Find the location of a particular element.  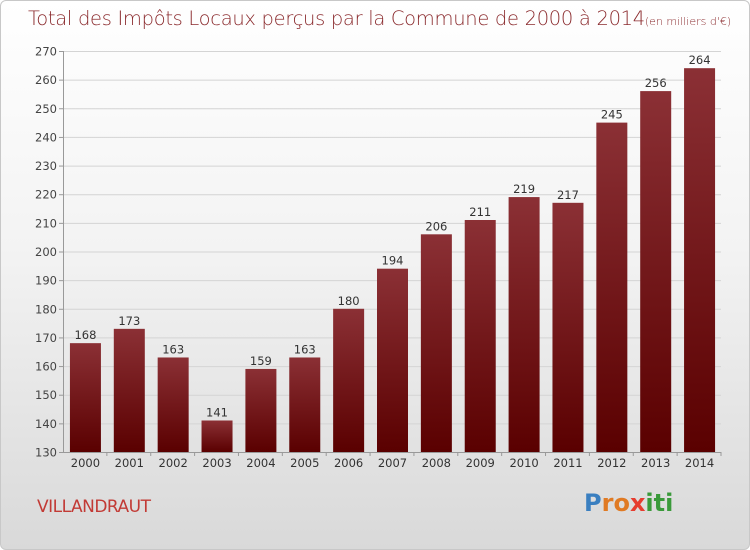

x-tick-label-2001: 2001 is located at coordinates (129, 463).